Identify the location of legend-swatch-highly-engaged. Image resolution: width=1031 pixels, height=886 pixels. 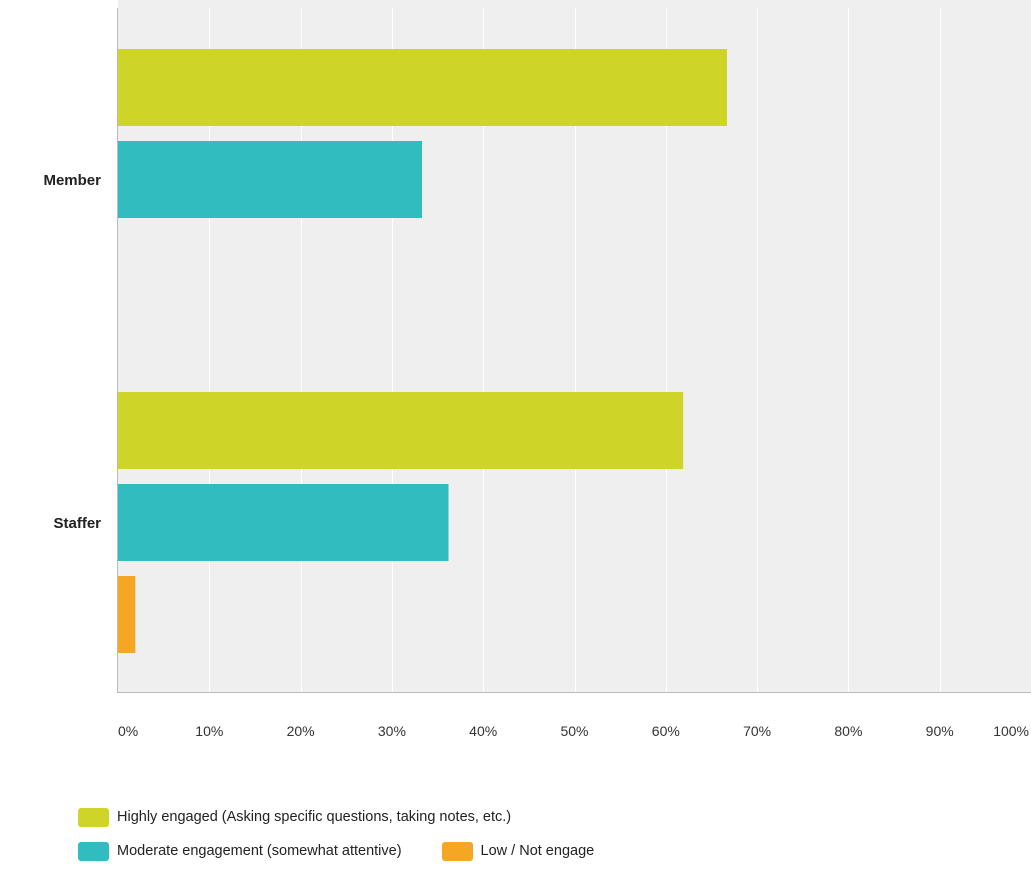
(93, 817).